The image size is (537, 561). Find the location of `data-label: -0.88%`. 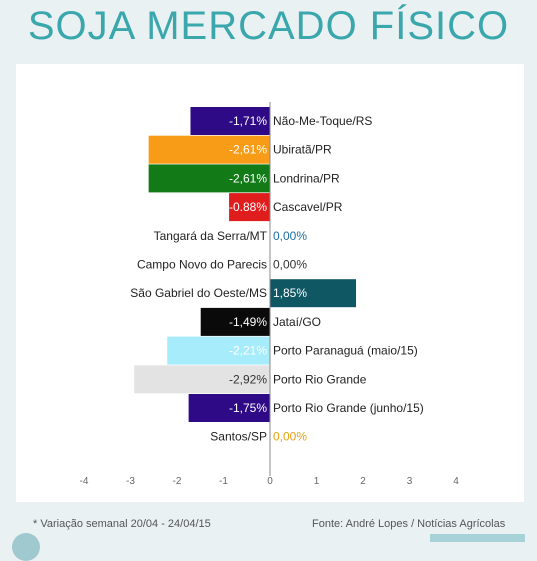

data-label: -0.88% is located at coordinates (248, 207).